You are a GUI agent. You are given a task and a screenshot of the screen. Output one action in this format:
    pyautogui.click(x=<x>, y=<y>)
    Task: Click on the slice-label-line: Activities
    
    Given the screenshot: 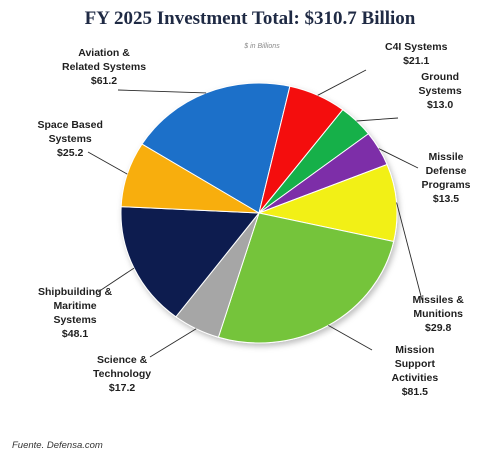 What is the action you would take?
    pyautogui.click(x=415, y=378)
    